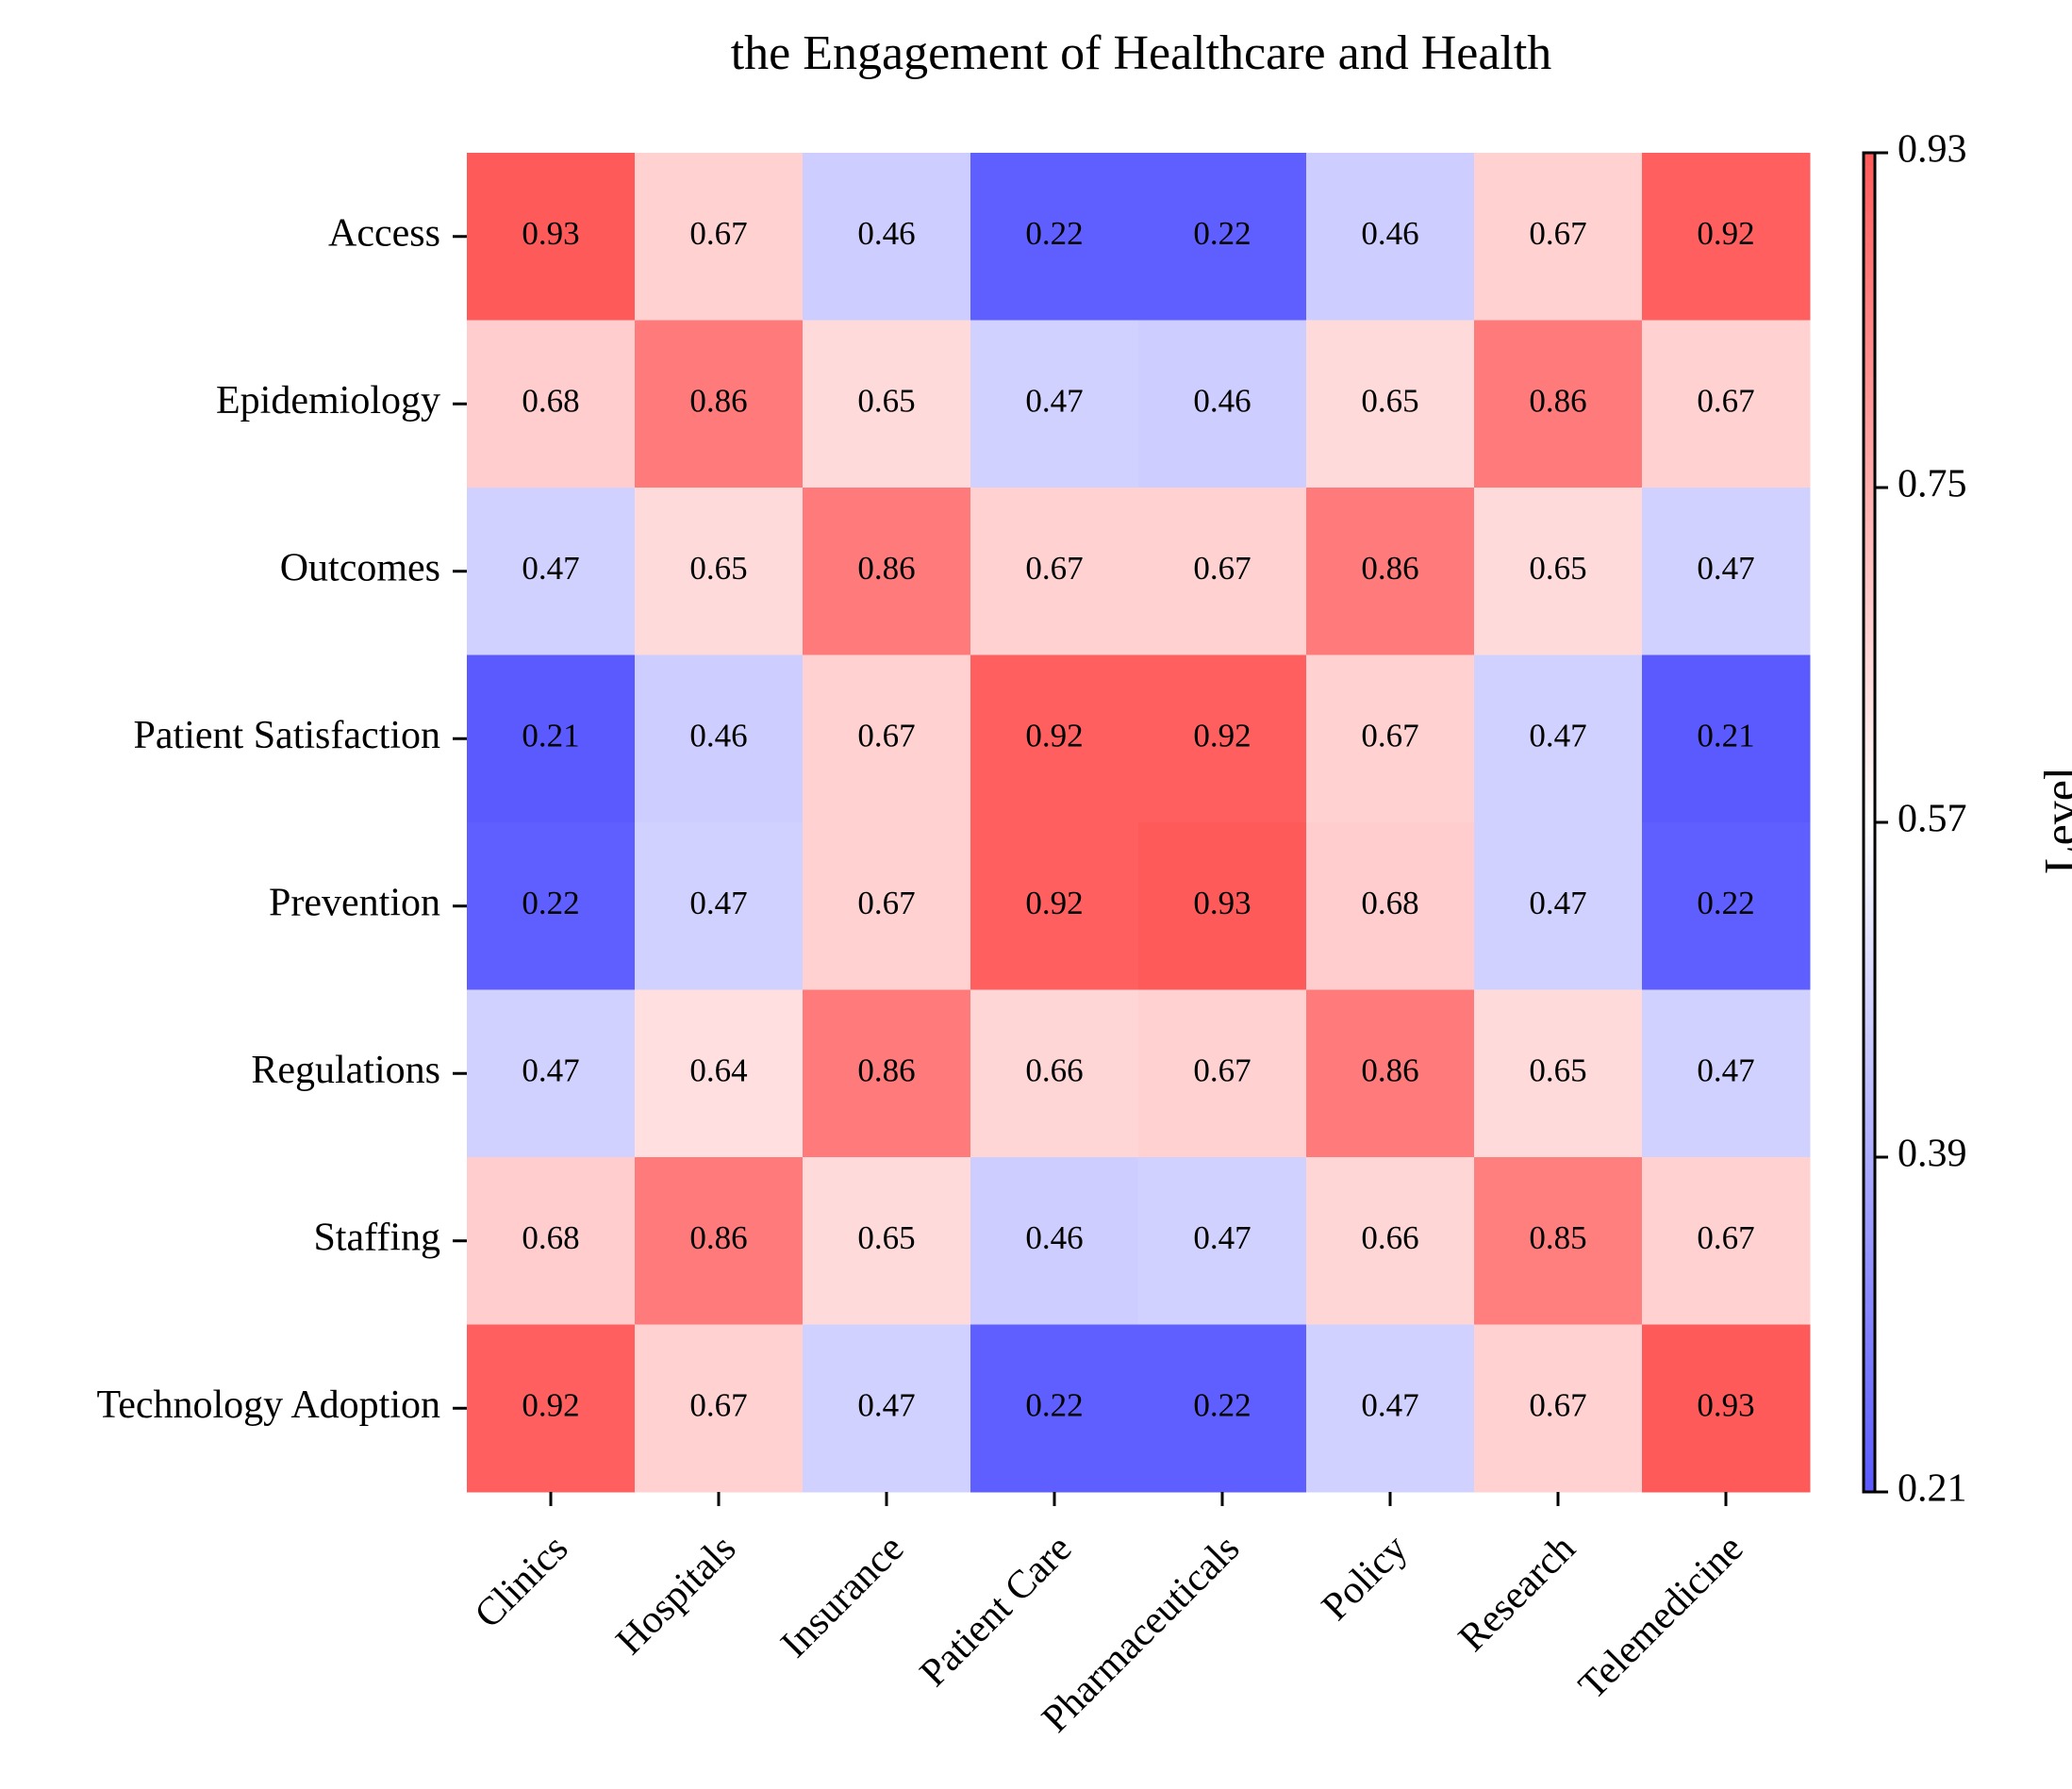 This screenshot has width=2072, height=1789. I want to click on colorbar-label: Level, so click(2052, 821).